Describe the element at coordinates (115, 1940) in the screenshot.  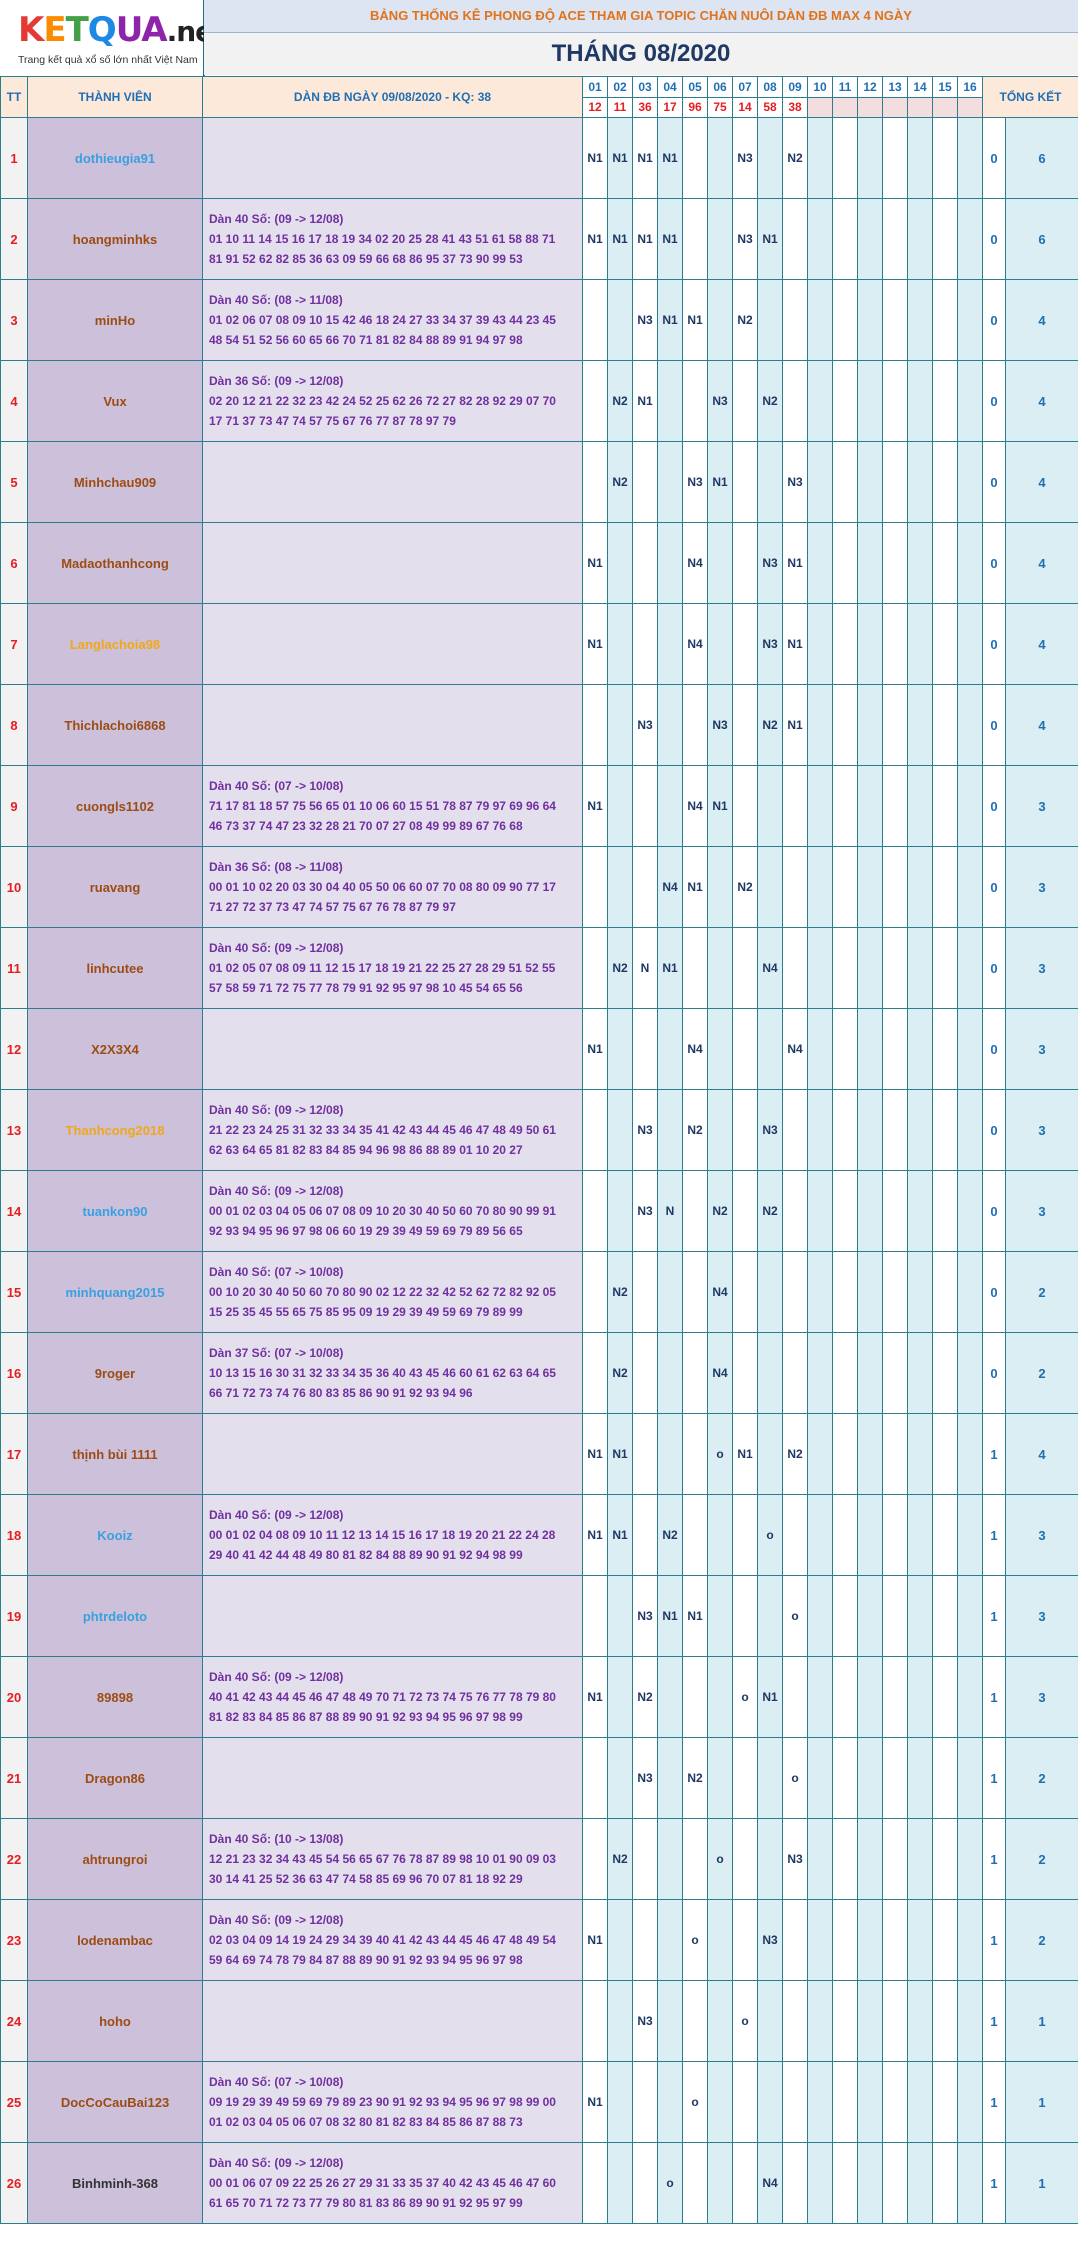
I see `member-name: lodenambac` at that location.